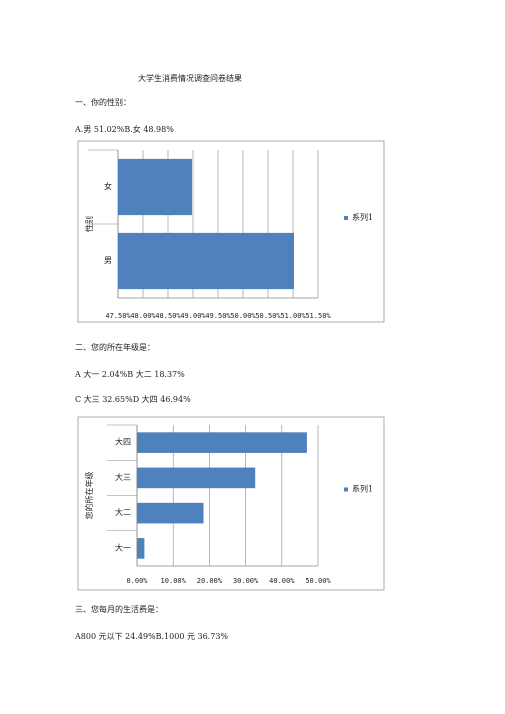 This screenshot has width=505, height=714. I want to click on x-tick-label: 49.00%, so click(193, 316).